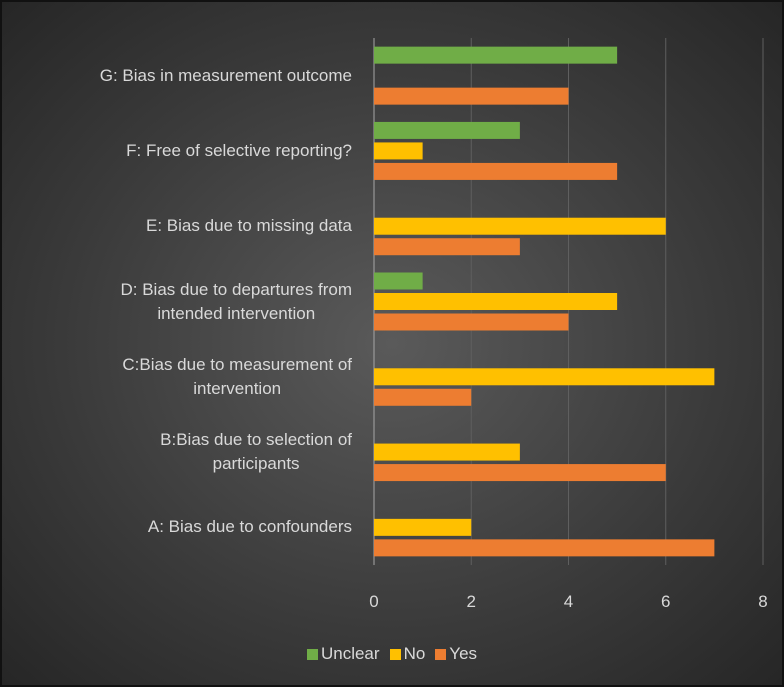 The width and height of the screenshot is (784, 687). I want to click on category-label: E: Bias due to missing data, so click(248, 226).